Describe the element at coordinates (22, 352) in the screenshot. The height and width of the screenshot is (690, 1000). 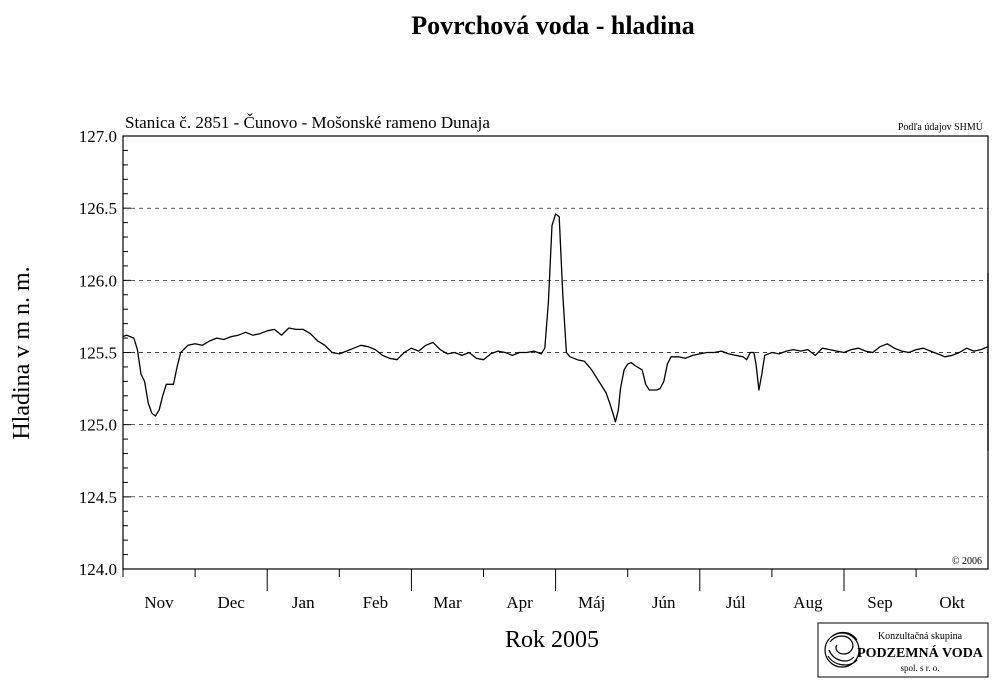
I see `y-axis-label: Hladina v m n. m.` at that location.